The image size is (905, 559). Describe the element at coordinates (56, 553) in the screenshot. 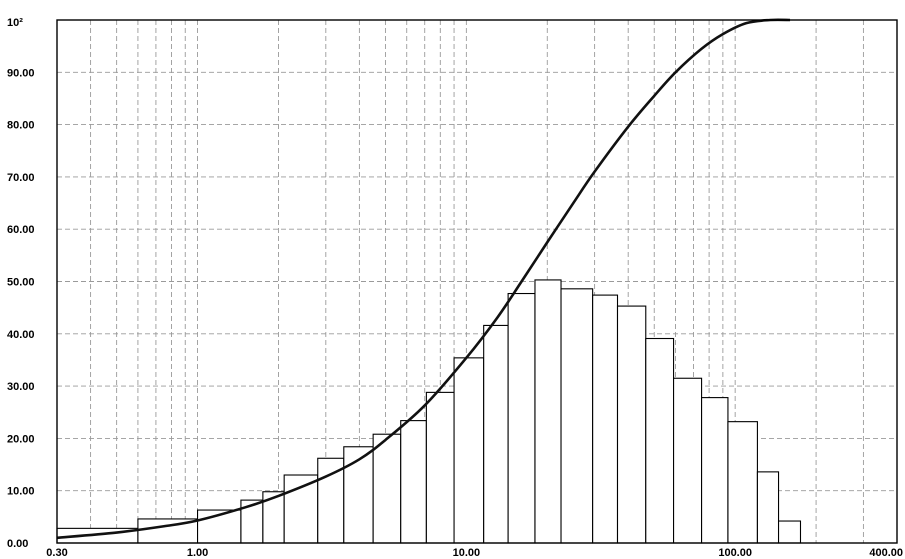

I see `x-tick-label: 0.30` at that location.